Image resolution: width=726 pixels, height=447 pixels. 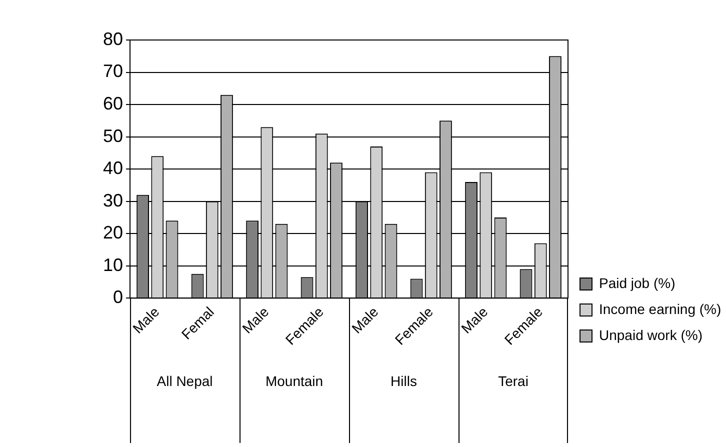 I want to click on y-tick-label: 30, so click(x=113, y=200).